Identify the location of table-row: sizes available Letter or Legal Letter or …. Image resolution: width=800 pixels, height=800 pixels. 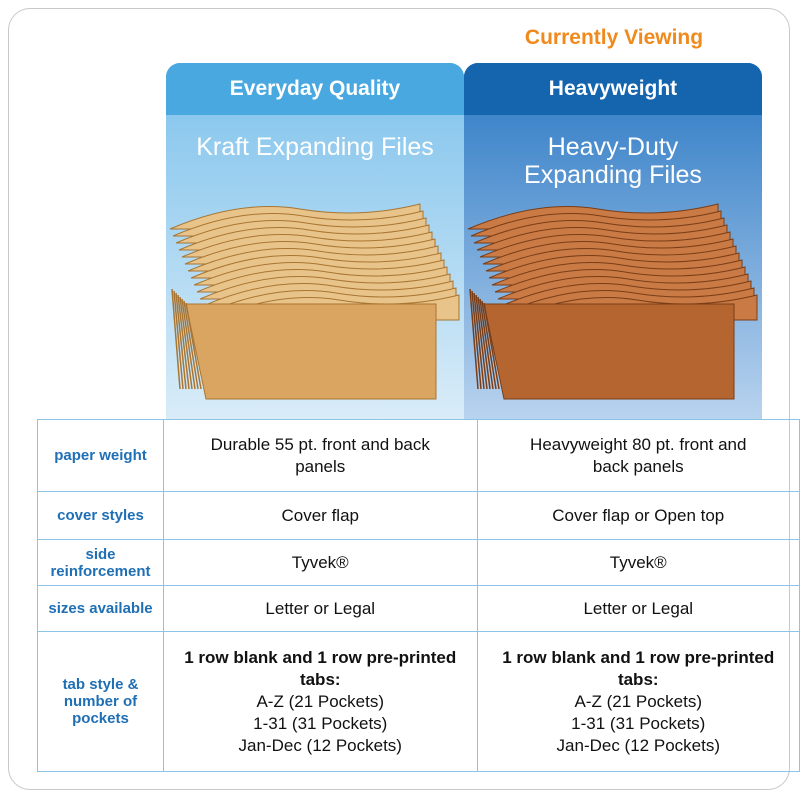
(418, 608).